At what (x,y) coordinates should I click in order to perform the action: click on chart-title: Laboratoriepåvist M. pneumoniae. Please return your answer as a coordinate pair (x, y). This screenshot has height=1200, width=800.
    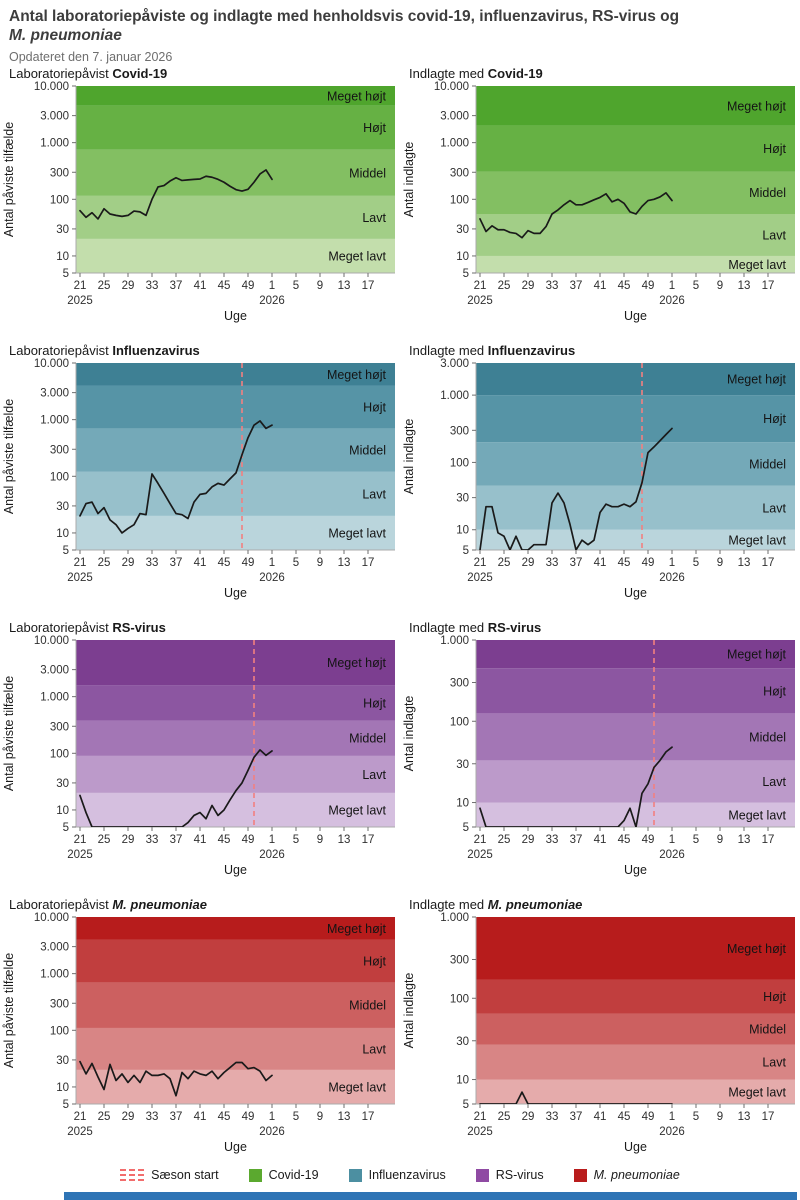
    Looking at the image, I should click on (200, 903).